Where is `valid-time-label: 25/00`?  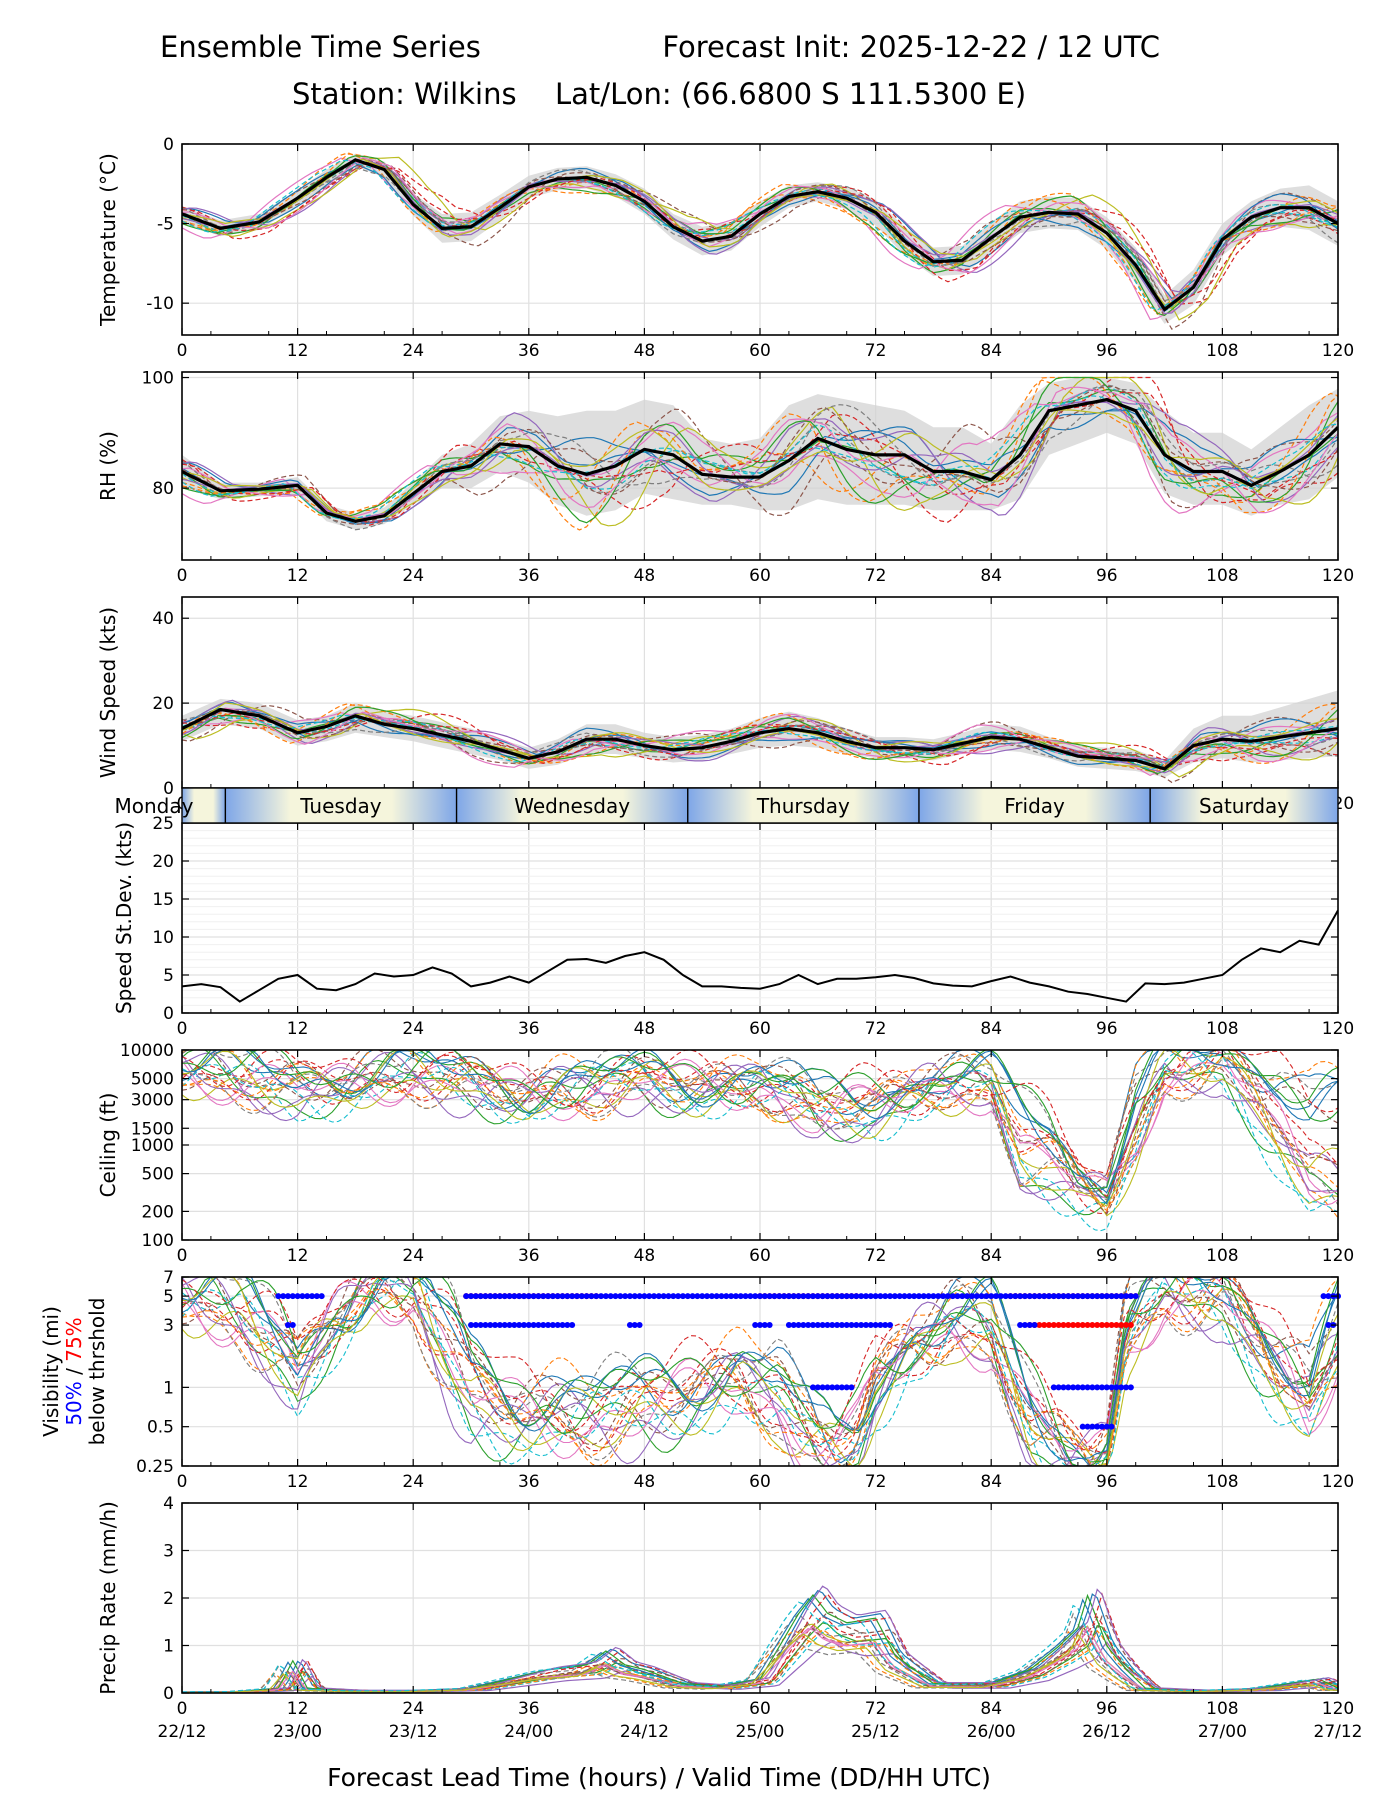
valid-time-label: 25/00 is located at coordinates (760, 1732).